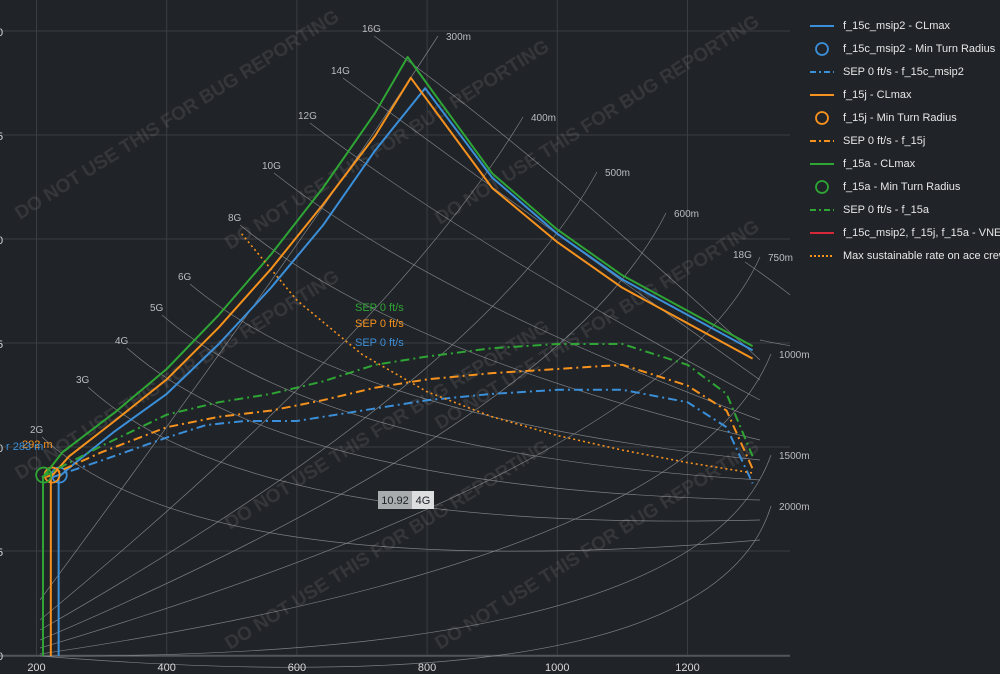 The width and height of the screenshot is (1000, 674). Describe the element at coordinates (557, 668) in the screenshot. I see `x-tick-label: 1000` at that location.